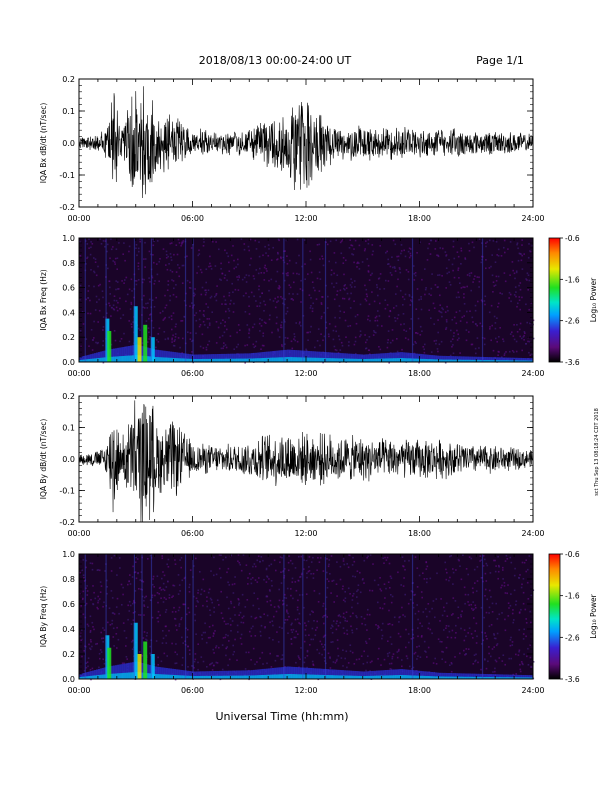 This screenshot has width=612, height=796. Describe the element at coordinates (305, 373) in the screenshot. I see `panel-1-xtick-label: 12:00` at that location.